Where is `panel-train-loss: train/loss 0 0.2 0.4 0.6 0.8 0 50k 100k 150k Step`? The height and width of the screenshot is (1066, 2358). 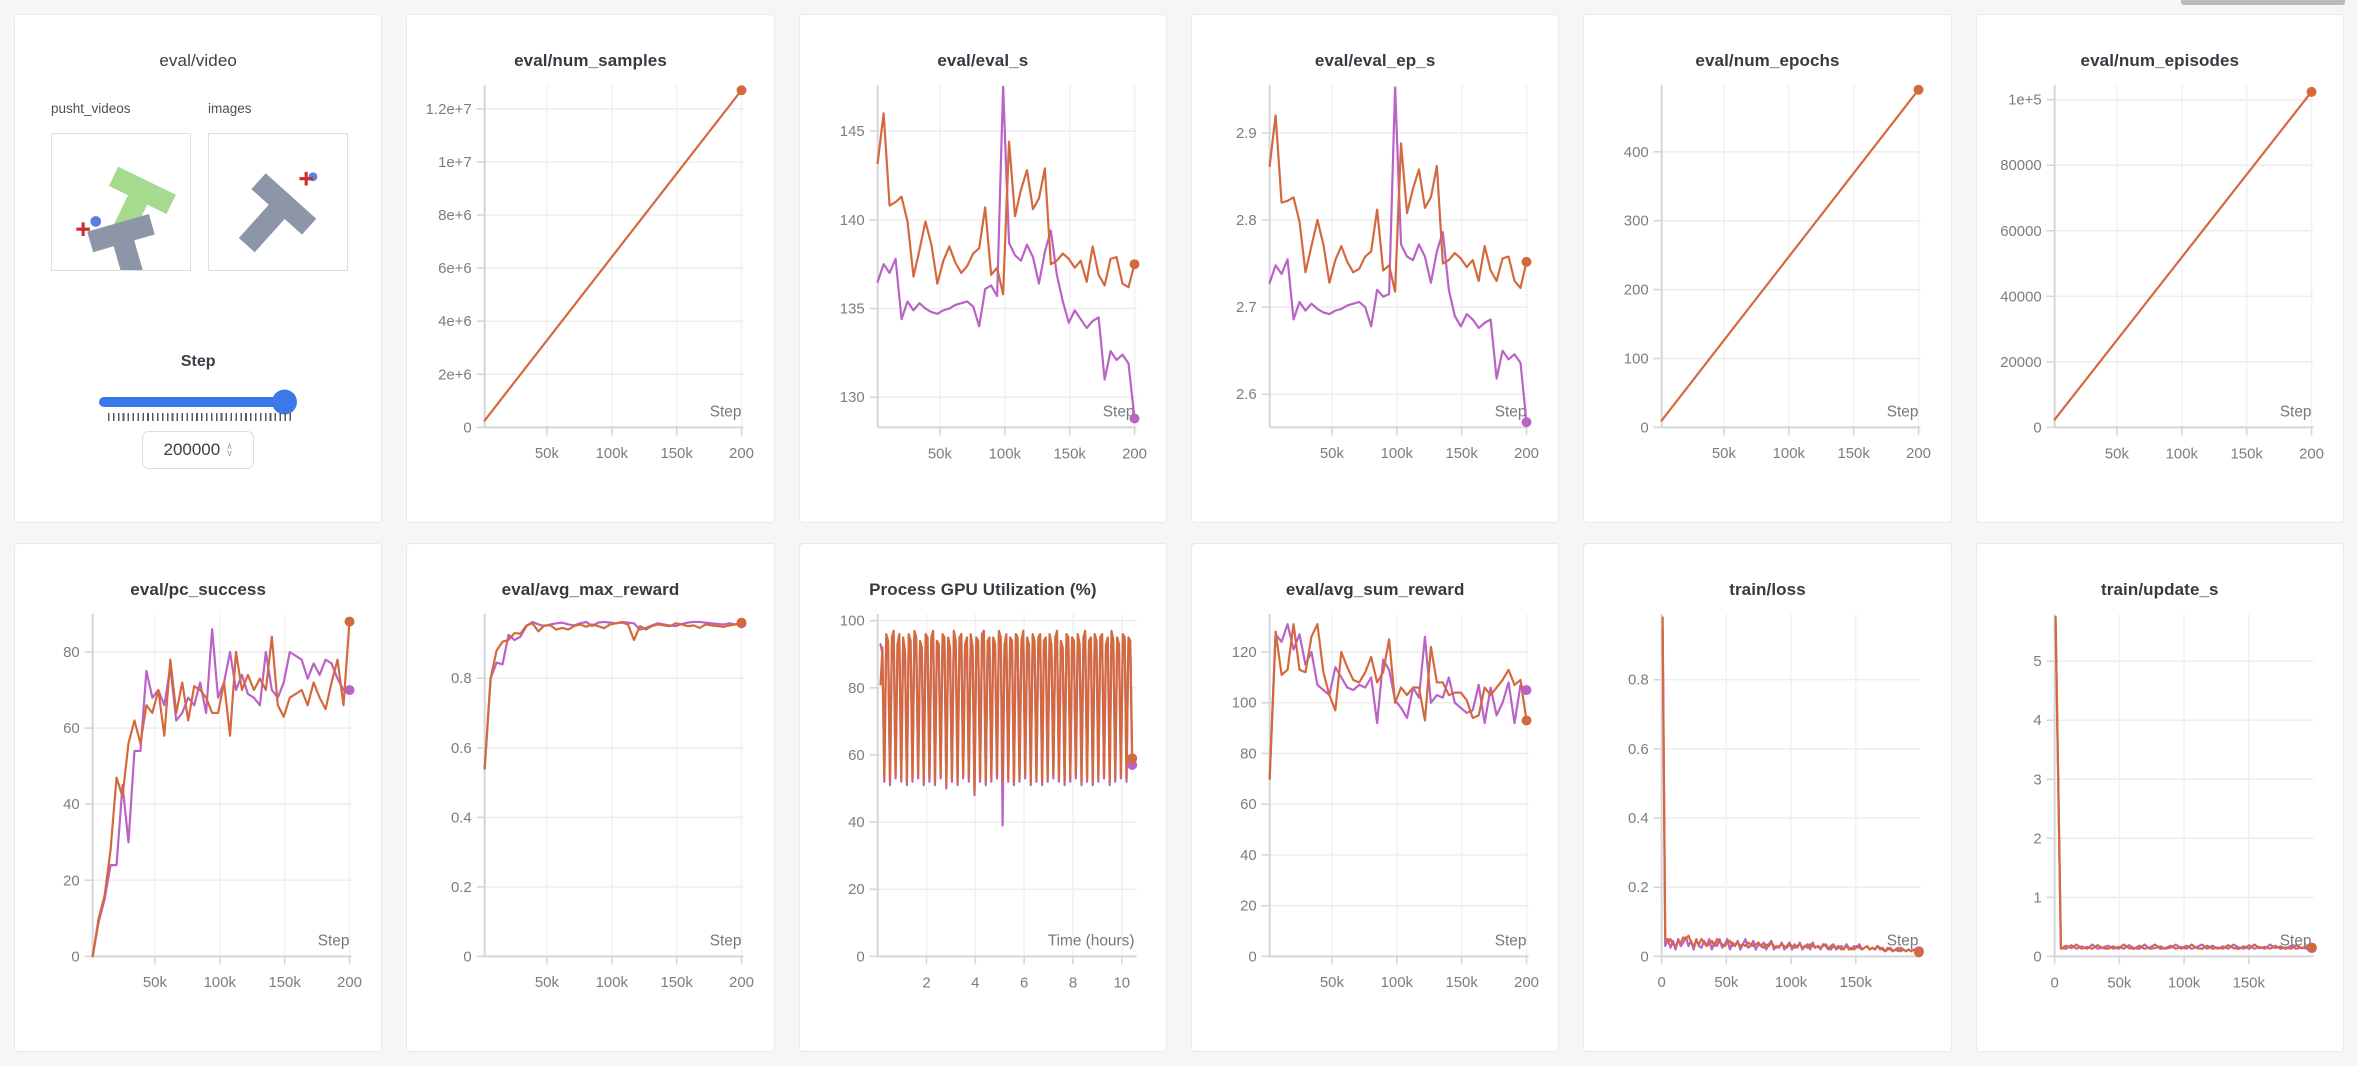 panel-train-loss: train/loss 0 0.2 0.4 0.6 0.8 0 50k 100k 150k Step is located at coordinates (1767, 797).